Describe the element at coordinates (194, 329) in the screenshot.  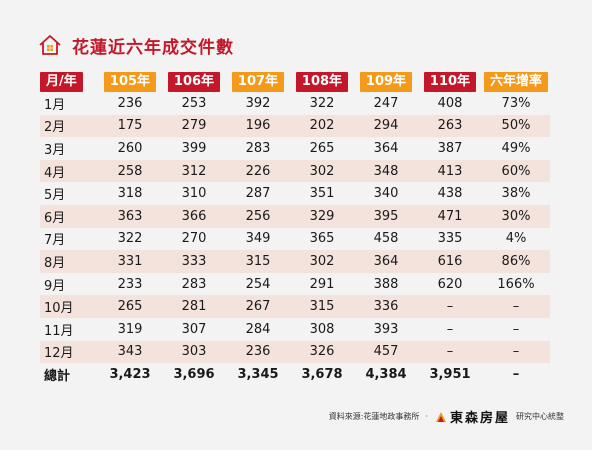
I see `count-cell: 307` at that location.